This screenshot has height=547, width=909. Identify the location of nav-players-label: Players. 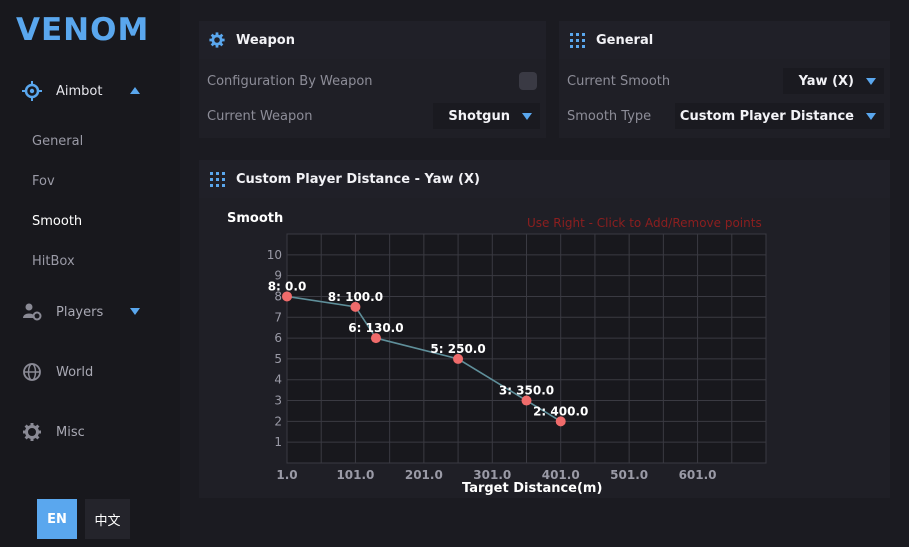
(80, 312).